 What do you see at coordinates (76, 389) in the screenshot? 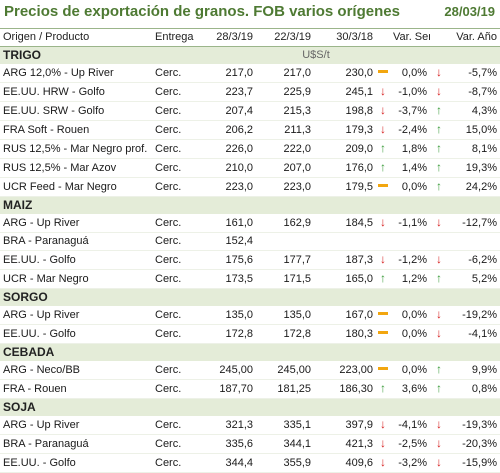
I see `product-name: FRA - Rouen` at bounding box center [76, 389].